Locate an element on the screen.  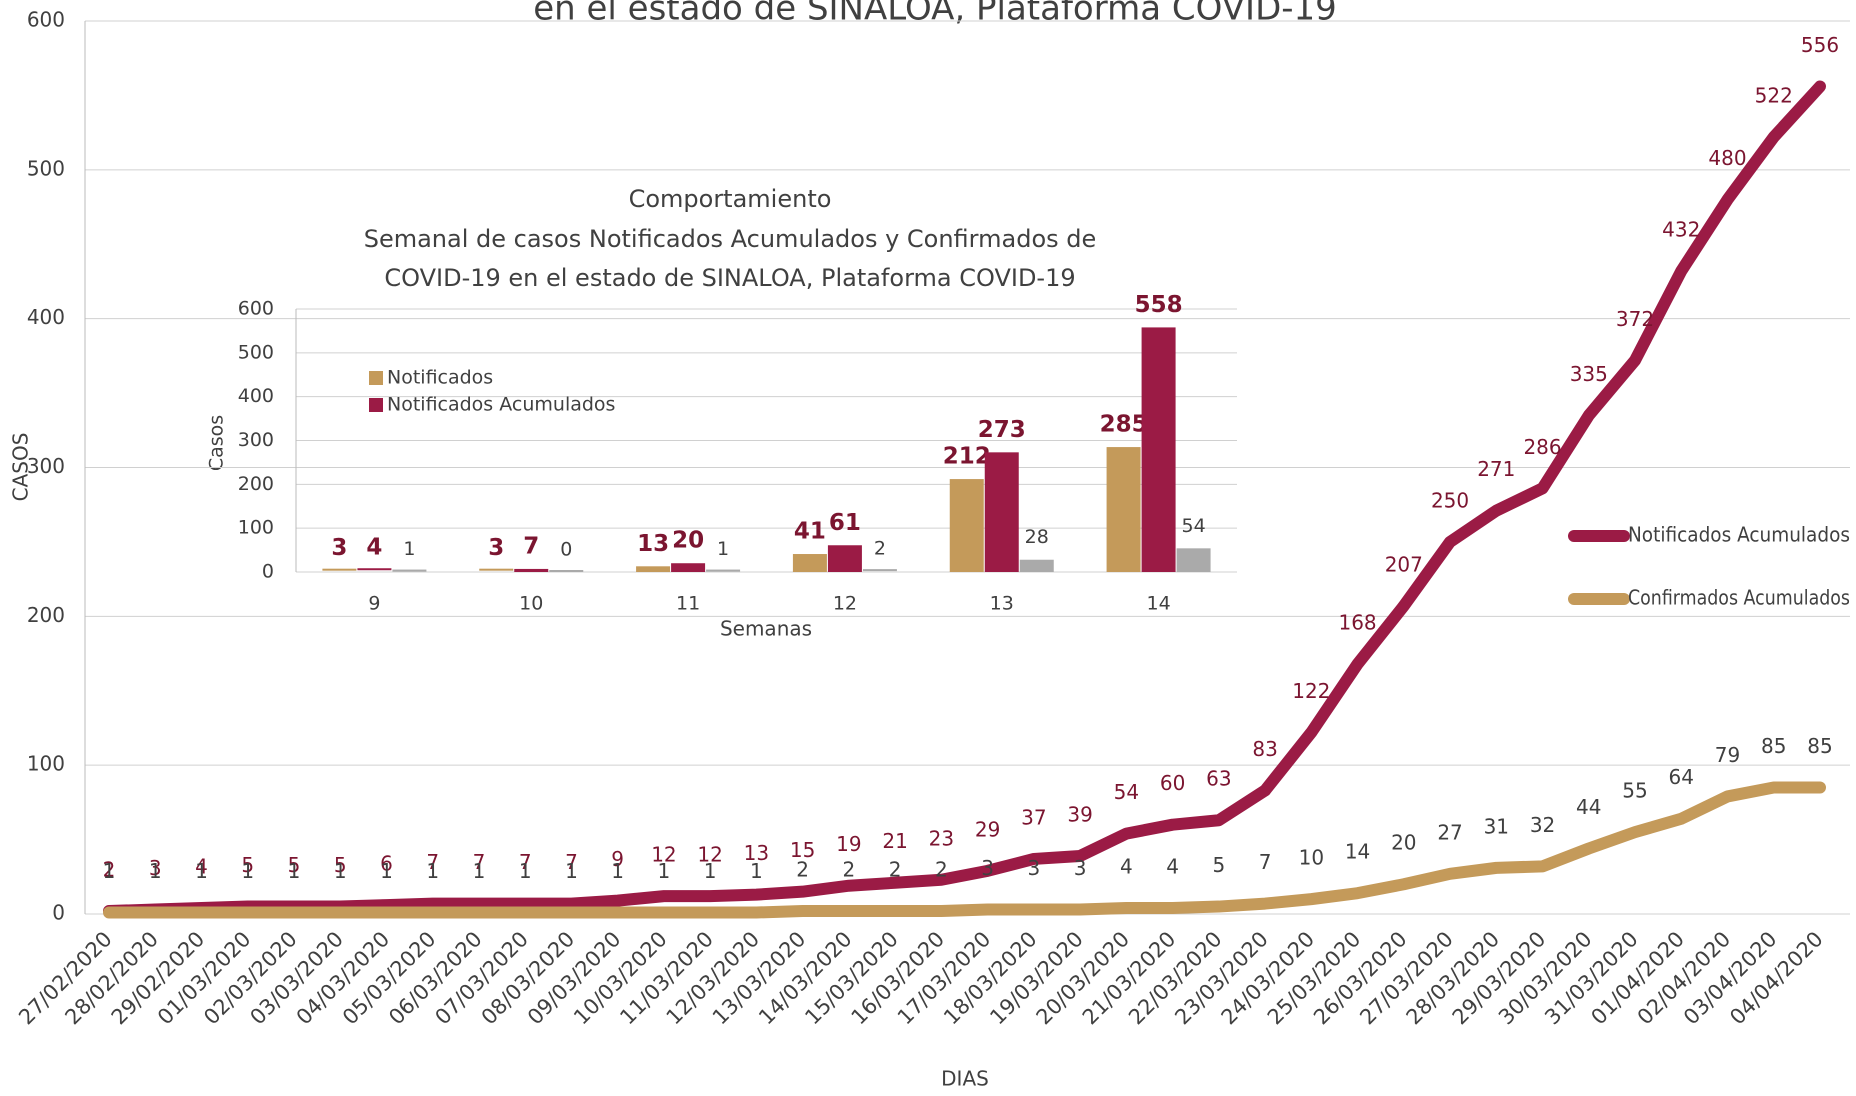
data-label: 29 is located at coordinates (987, 829).